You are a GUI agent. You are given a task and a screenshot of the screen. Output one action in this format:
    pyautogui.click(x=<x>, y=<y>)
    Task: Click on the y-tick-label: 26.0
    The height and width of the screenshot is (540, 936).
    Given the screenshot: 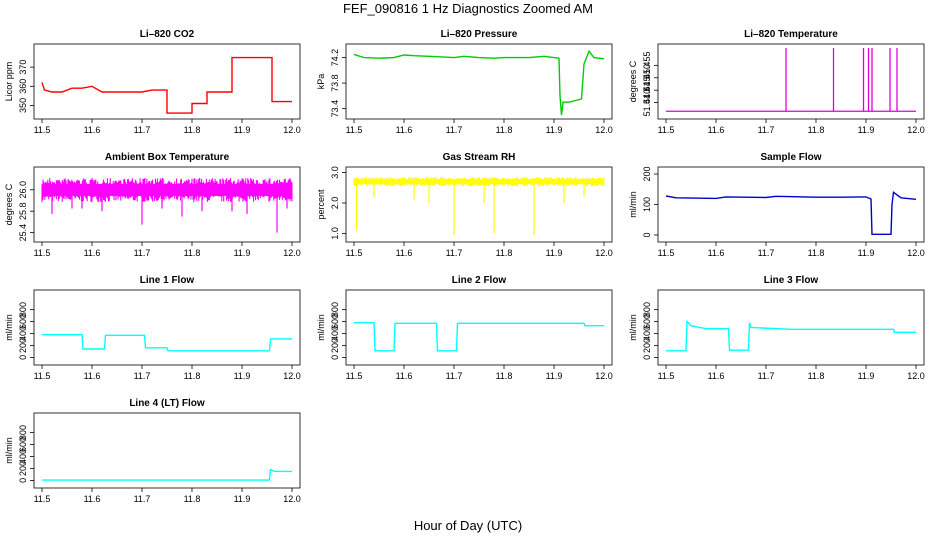 What is the action you would take?
    pyautogui.click(x=23, y=190)
    